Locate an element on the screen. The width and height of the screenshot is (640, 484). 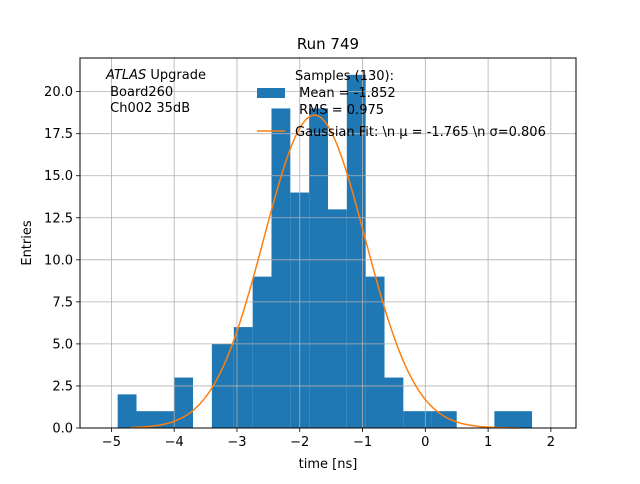
atlas-annotation-board: Board260 is located at coordinates (139, 92).